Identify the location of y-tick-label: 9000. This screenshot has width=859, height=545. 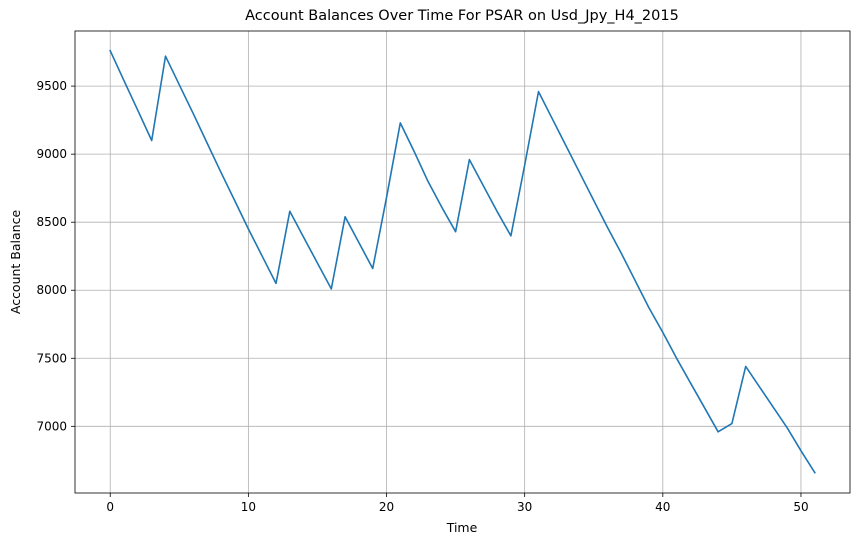
(51, 154).